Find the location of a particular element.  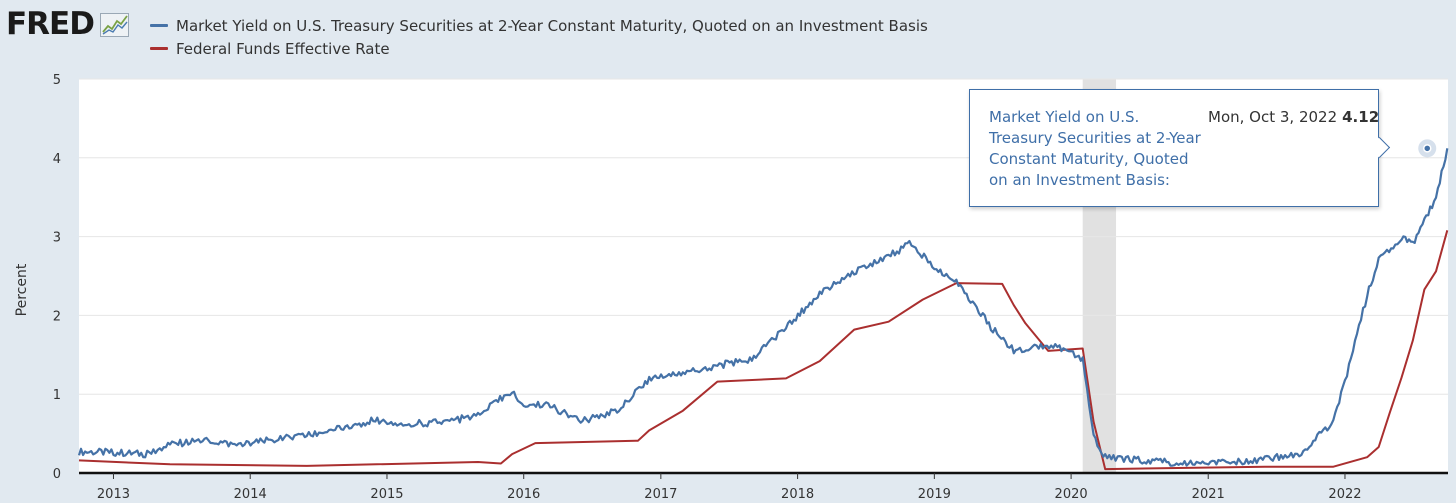

y-tick-label: 2 is located at coordinates (57, 316).